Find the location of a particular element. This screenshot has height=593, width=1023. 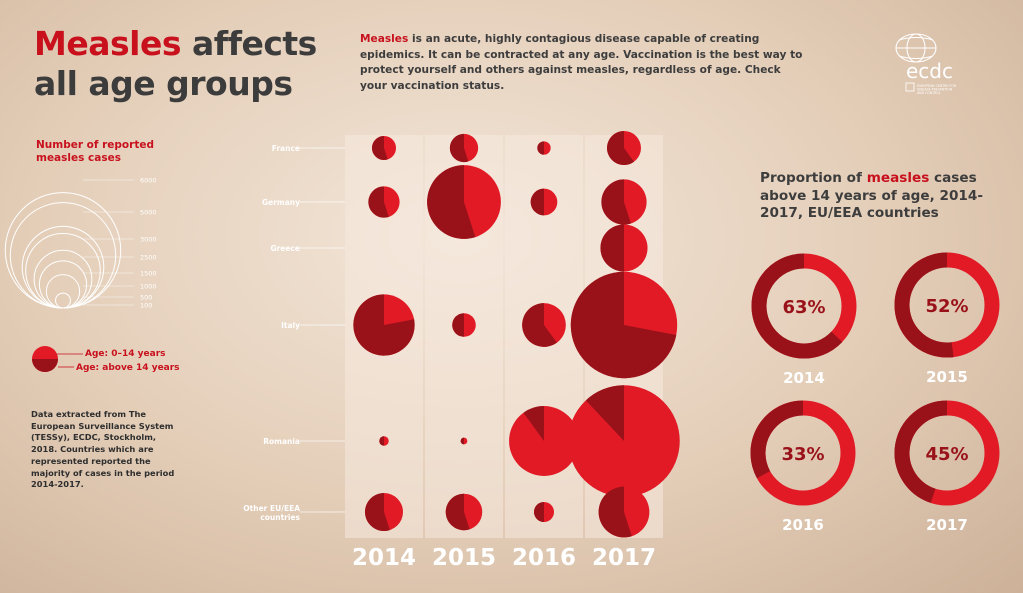

age-legend-symbol is located at coordinates (57, 359).